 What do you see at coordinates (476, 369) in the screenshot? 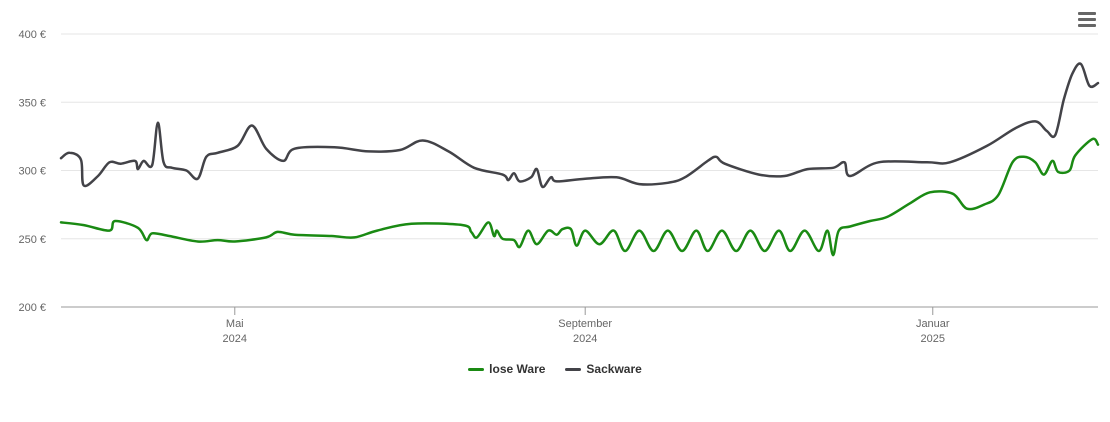
I see `legend-swatch-lose-ware` at bounding box center [476, 369].